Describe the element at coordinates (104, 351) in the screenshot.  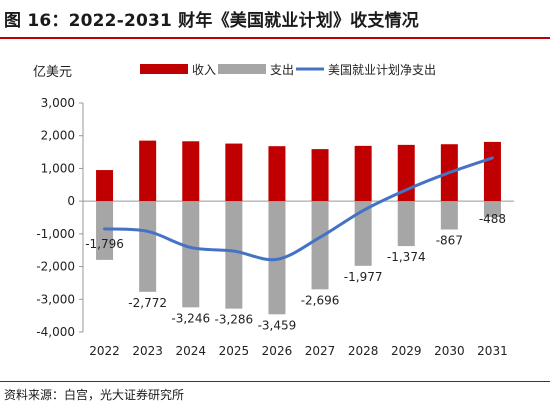
I see `x-tick-label: 2022` at that location.